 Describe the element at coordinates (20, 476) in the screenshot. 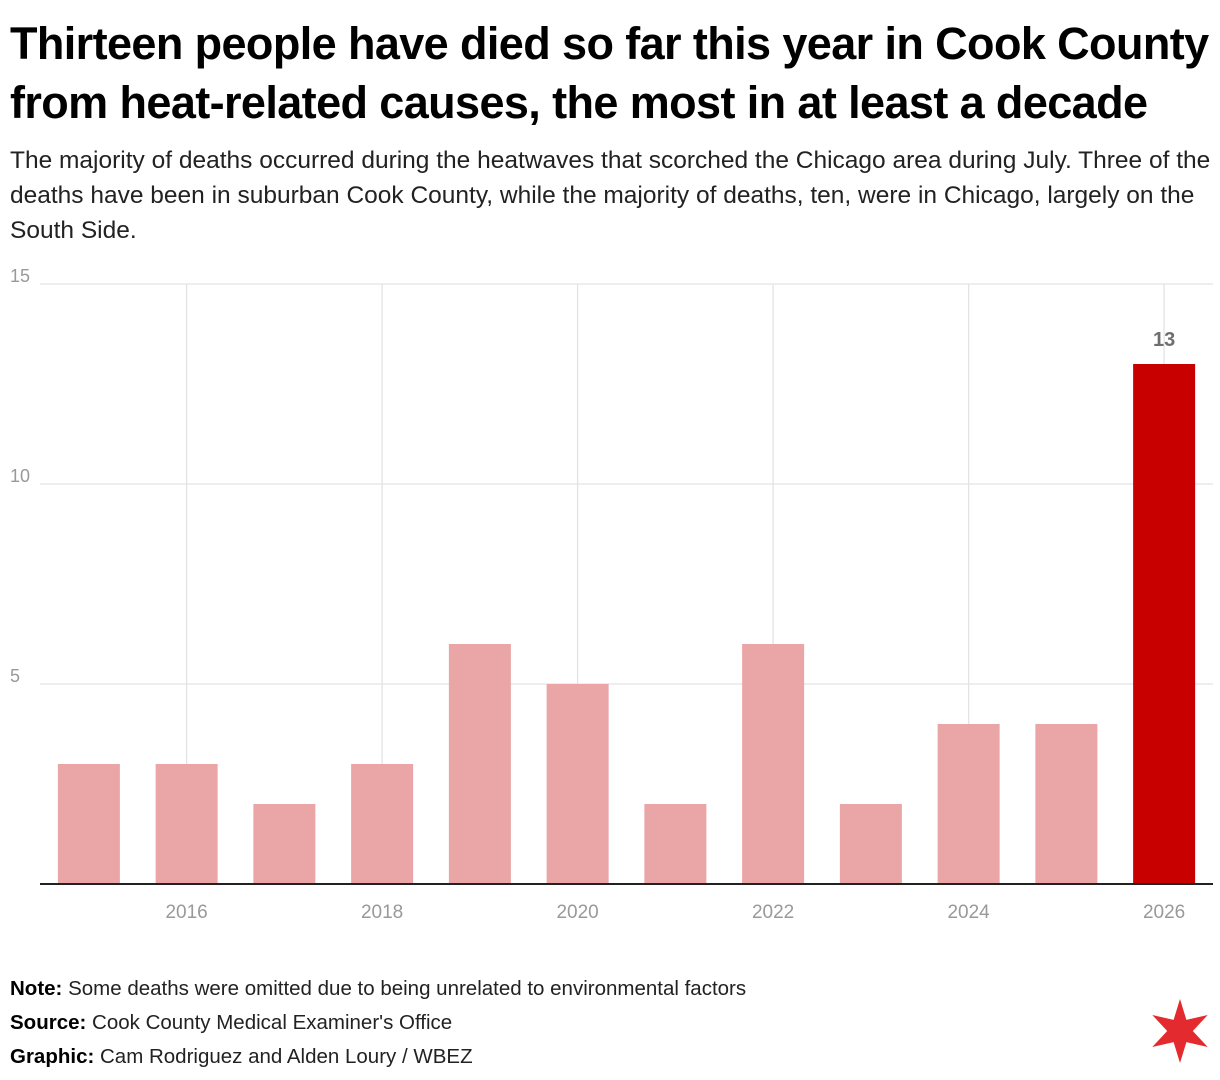

I see `y-tick-label: 10` at that location.